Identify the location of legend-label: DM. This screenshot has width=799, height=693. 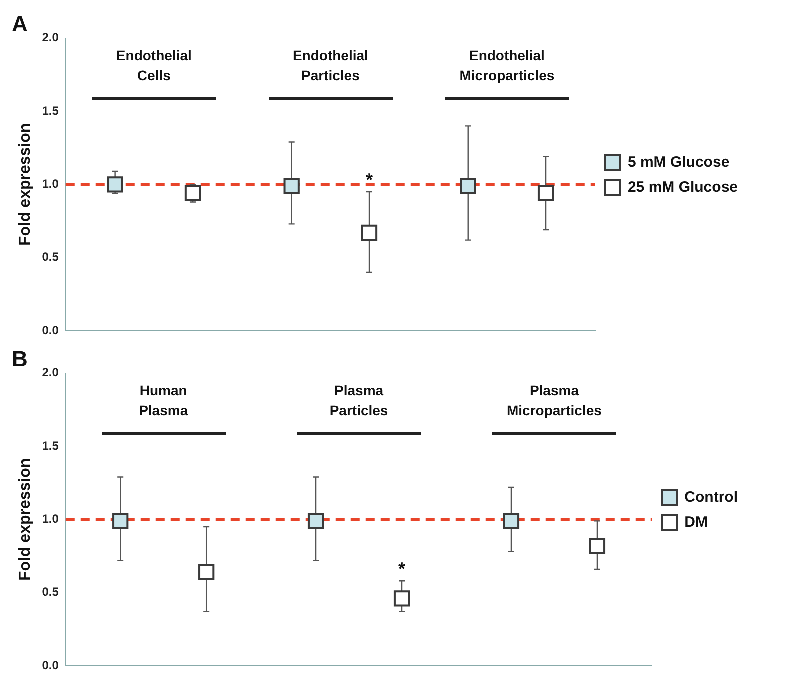
(696, 523).